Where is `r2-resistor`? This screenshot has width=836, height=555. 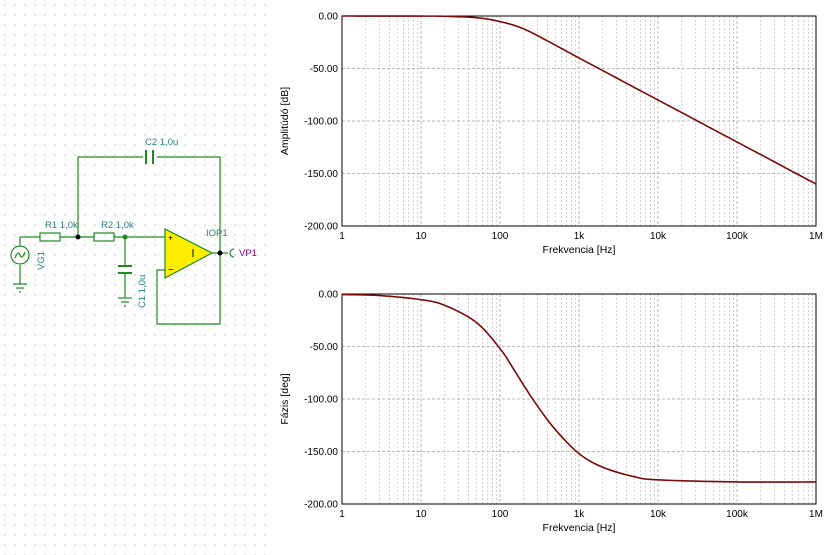 r2-resistor is located at coordinates (104, 237).